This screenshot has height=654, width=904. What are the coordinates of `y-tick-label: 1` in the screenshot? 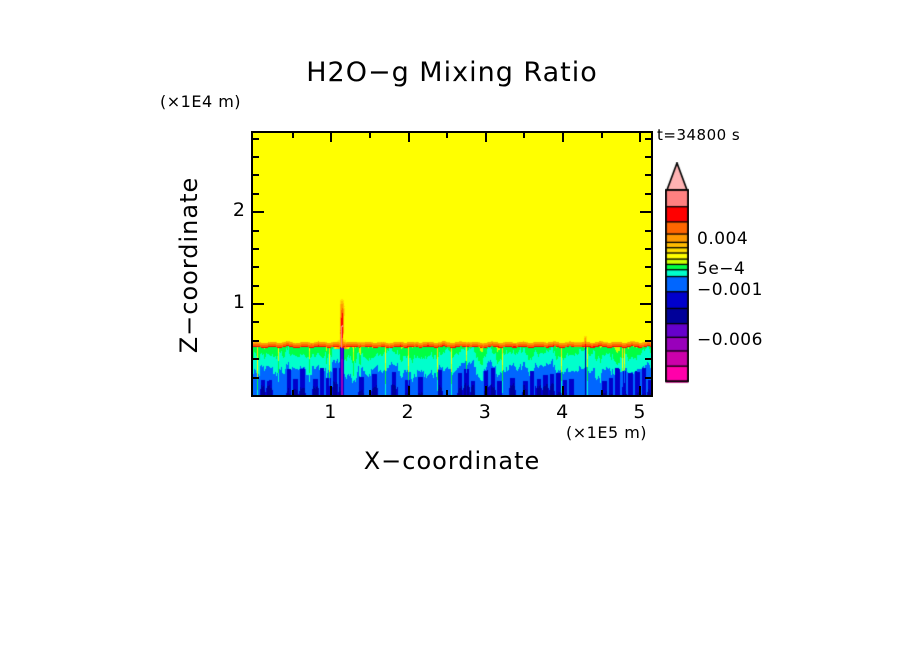 It's located at (238, 302).